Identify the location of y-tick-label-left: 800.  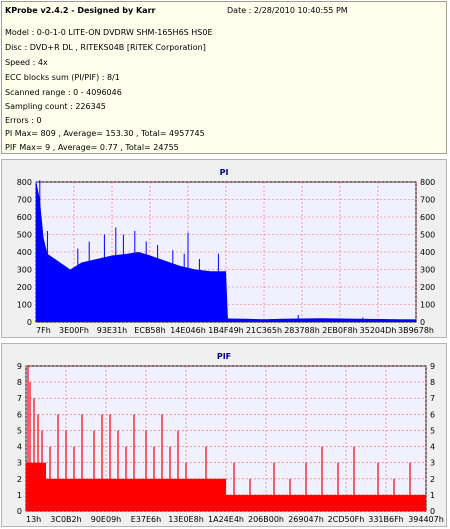
(24, 182).